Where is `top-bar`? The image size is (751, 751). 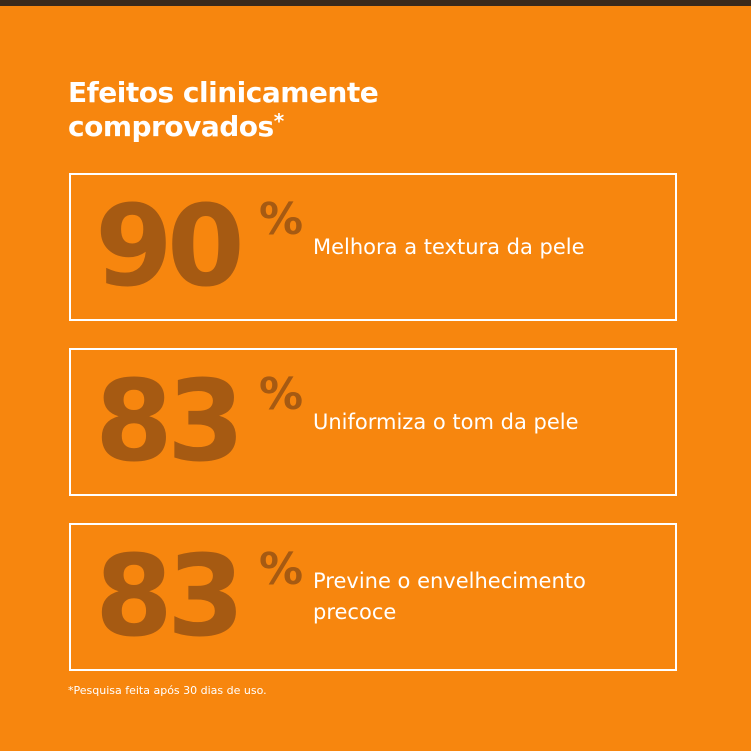 top-bar is located at coordinates (375, 3).